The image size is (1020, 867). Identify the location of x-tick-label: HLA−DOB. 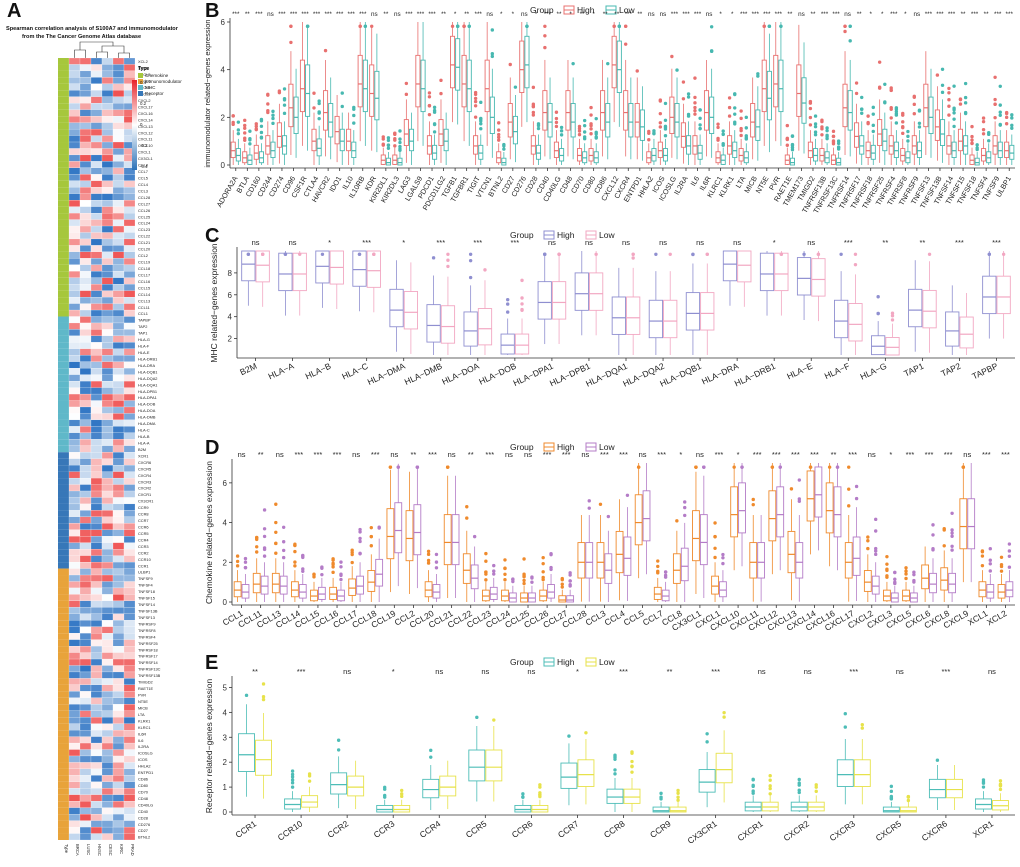
(497, 374).